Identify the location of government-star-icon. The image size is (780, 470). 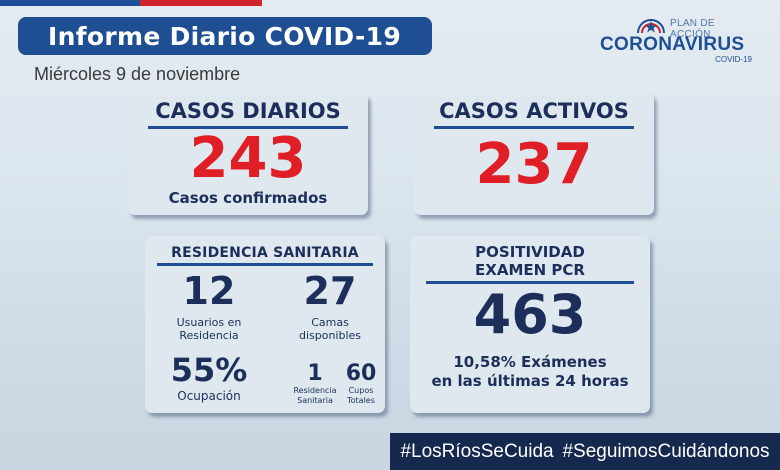
(651, 26).